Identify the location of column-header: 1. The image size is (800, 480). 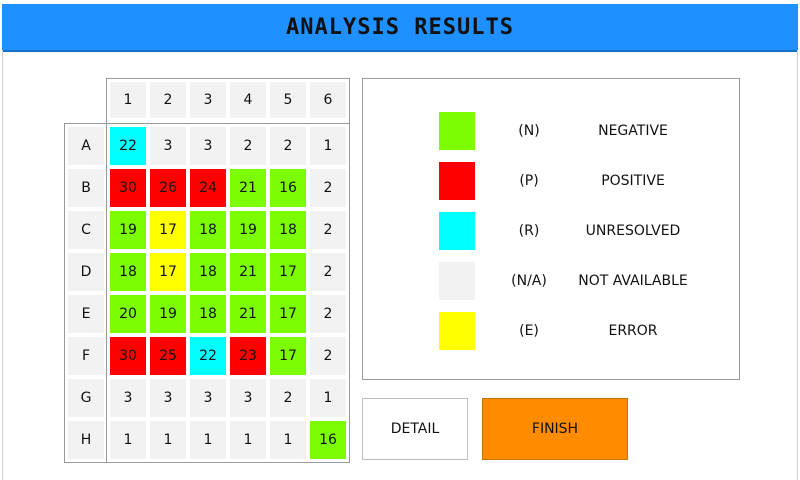
(128, 100).